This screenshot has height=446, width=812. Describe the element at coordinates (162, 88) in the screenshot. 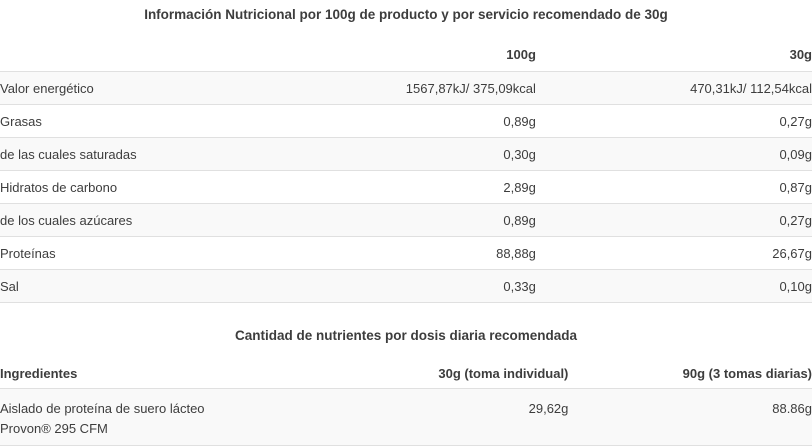

I see `row-label: Valor energético` at that location.